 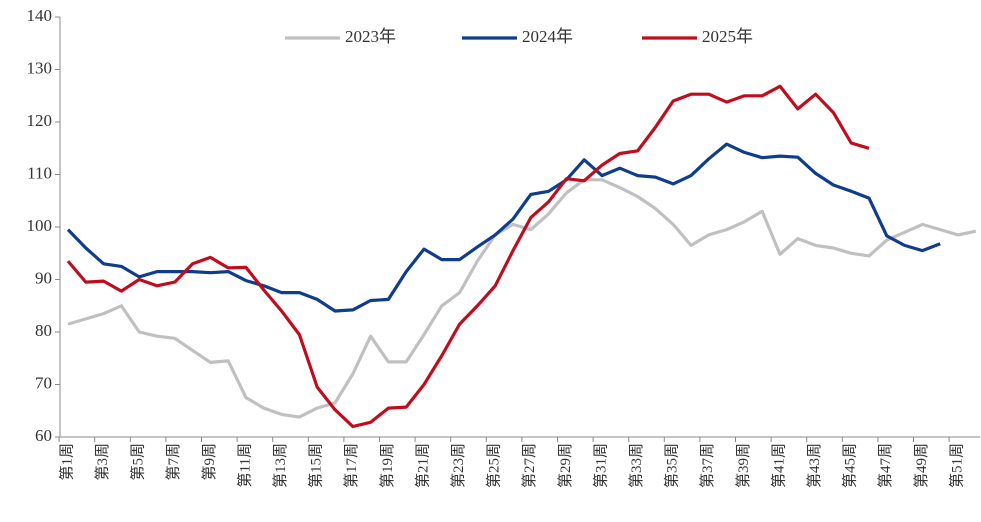 I want to click on x-tick-label: 第17周, so click(x=351, y=465).